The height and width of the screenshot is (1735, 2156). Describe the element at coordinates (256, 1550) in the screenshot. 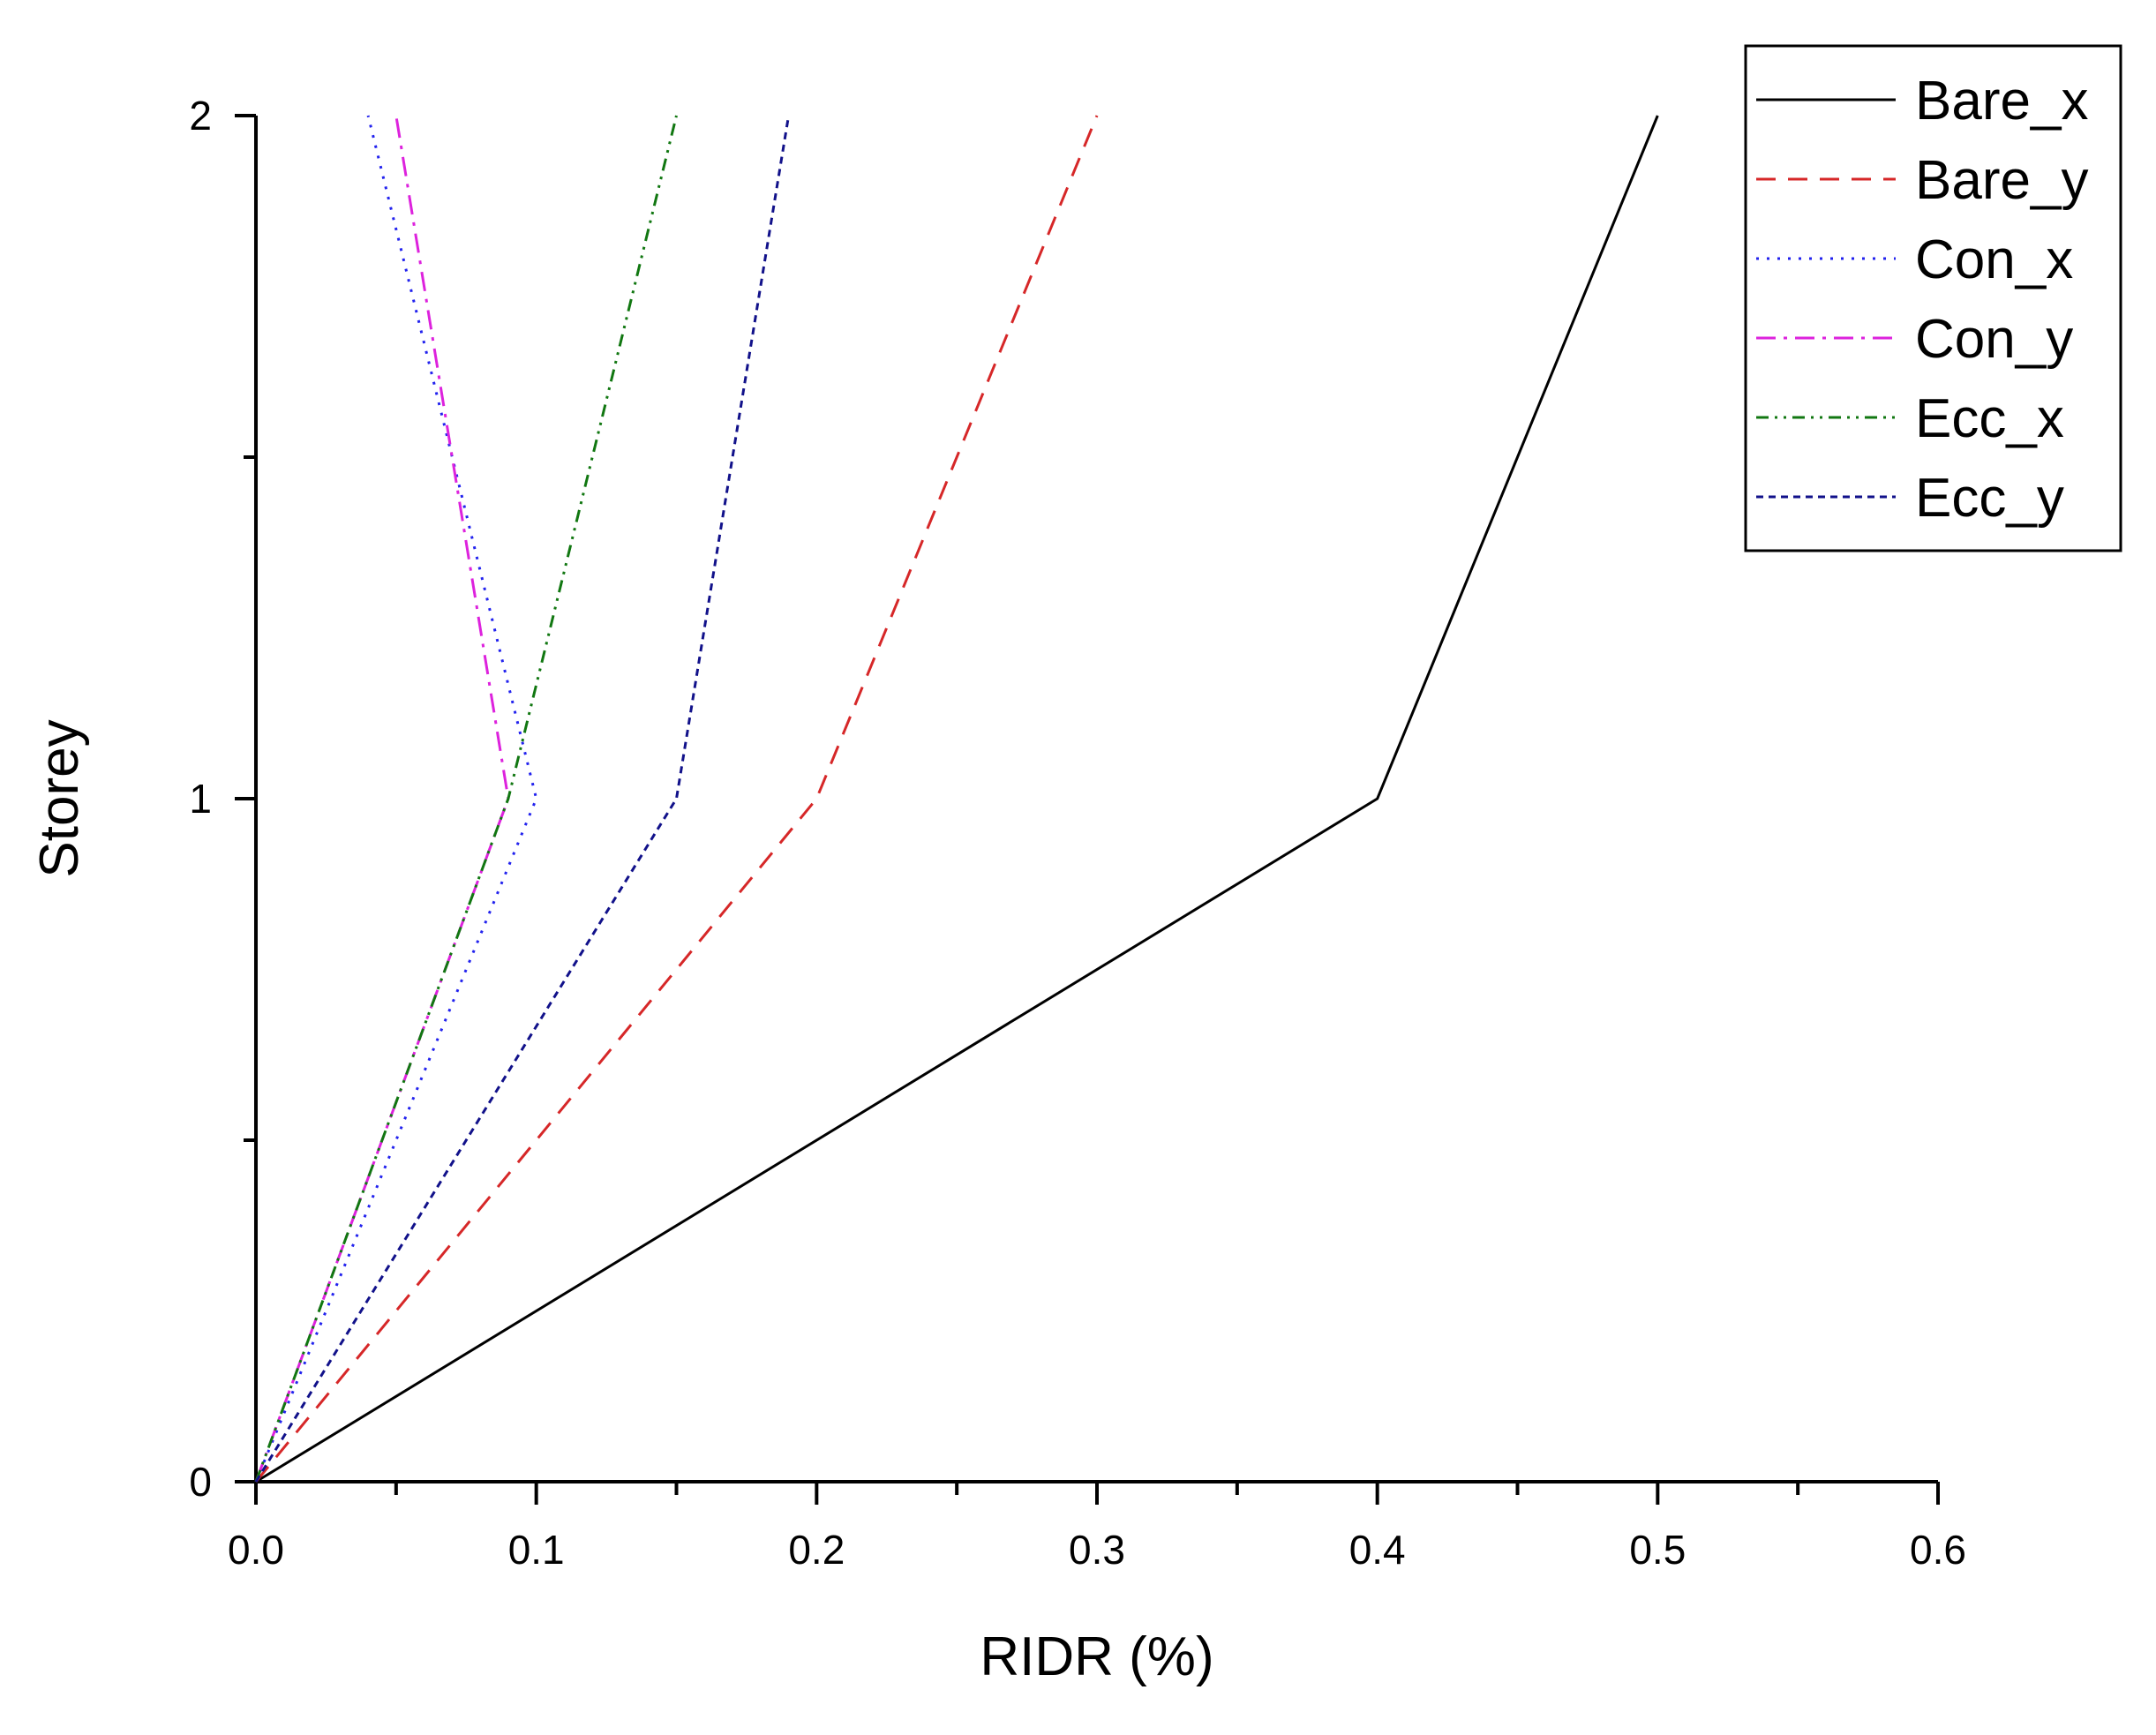

I see `x-tick-label: 0.0` at that location.